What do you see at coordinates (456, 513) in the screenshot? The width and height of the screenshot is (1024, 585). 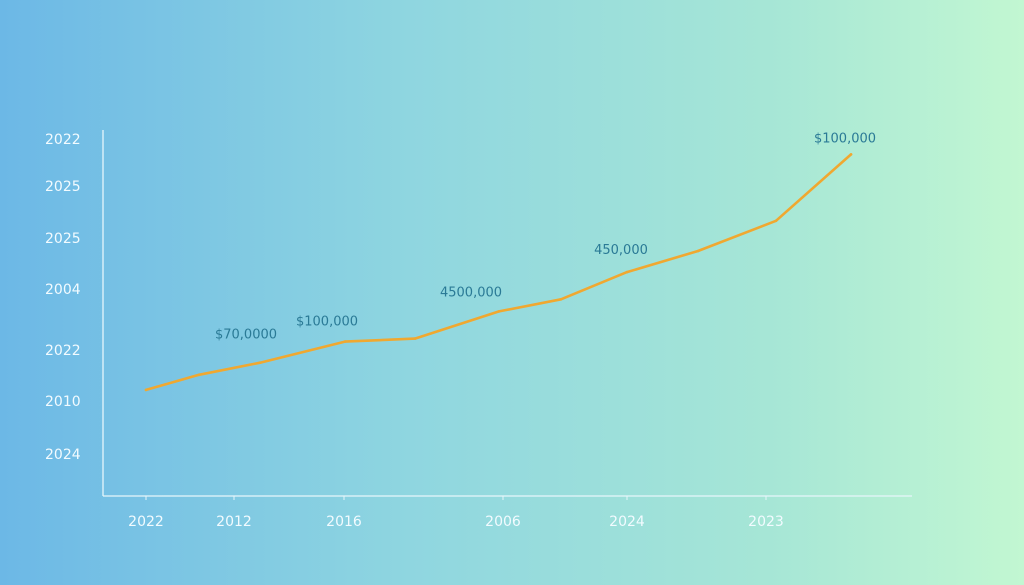 I see `x-axis-ticks: 2022 2012 2016 2006 2024 2023` at bounding box center [456, 513].